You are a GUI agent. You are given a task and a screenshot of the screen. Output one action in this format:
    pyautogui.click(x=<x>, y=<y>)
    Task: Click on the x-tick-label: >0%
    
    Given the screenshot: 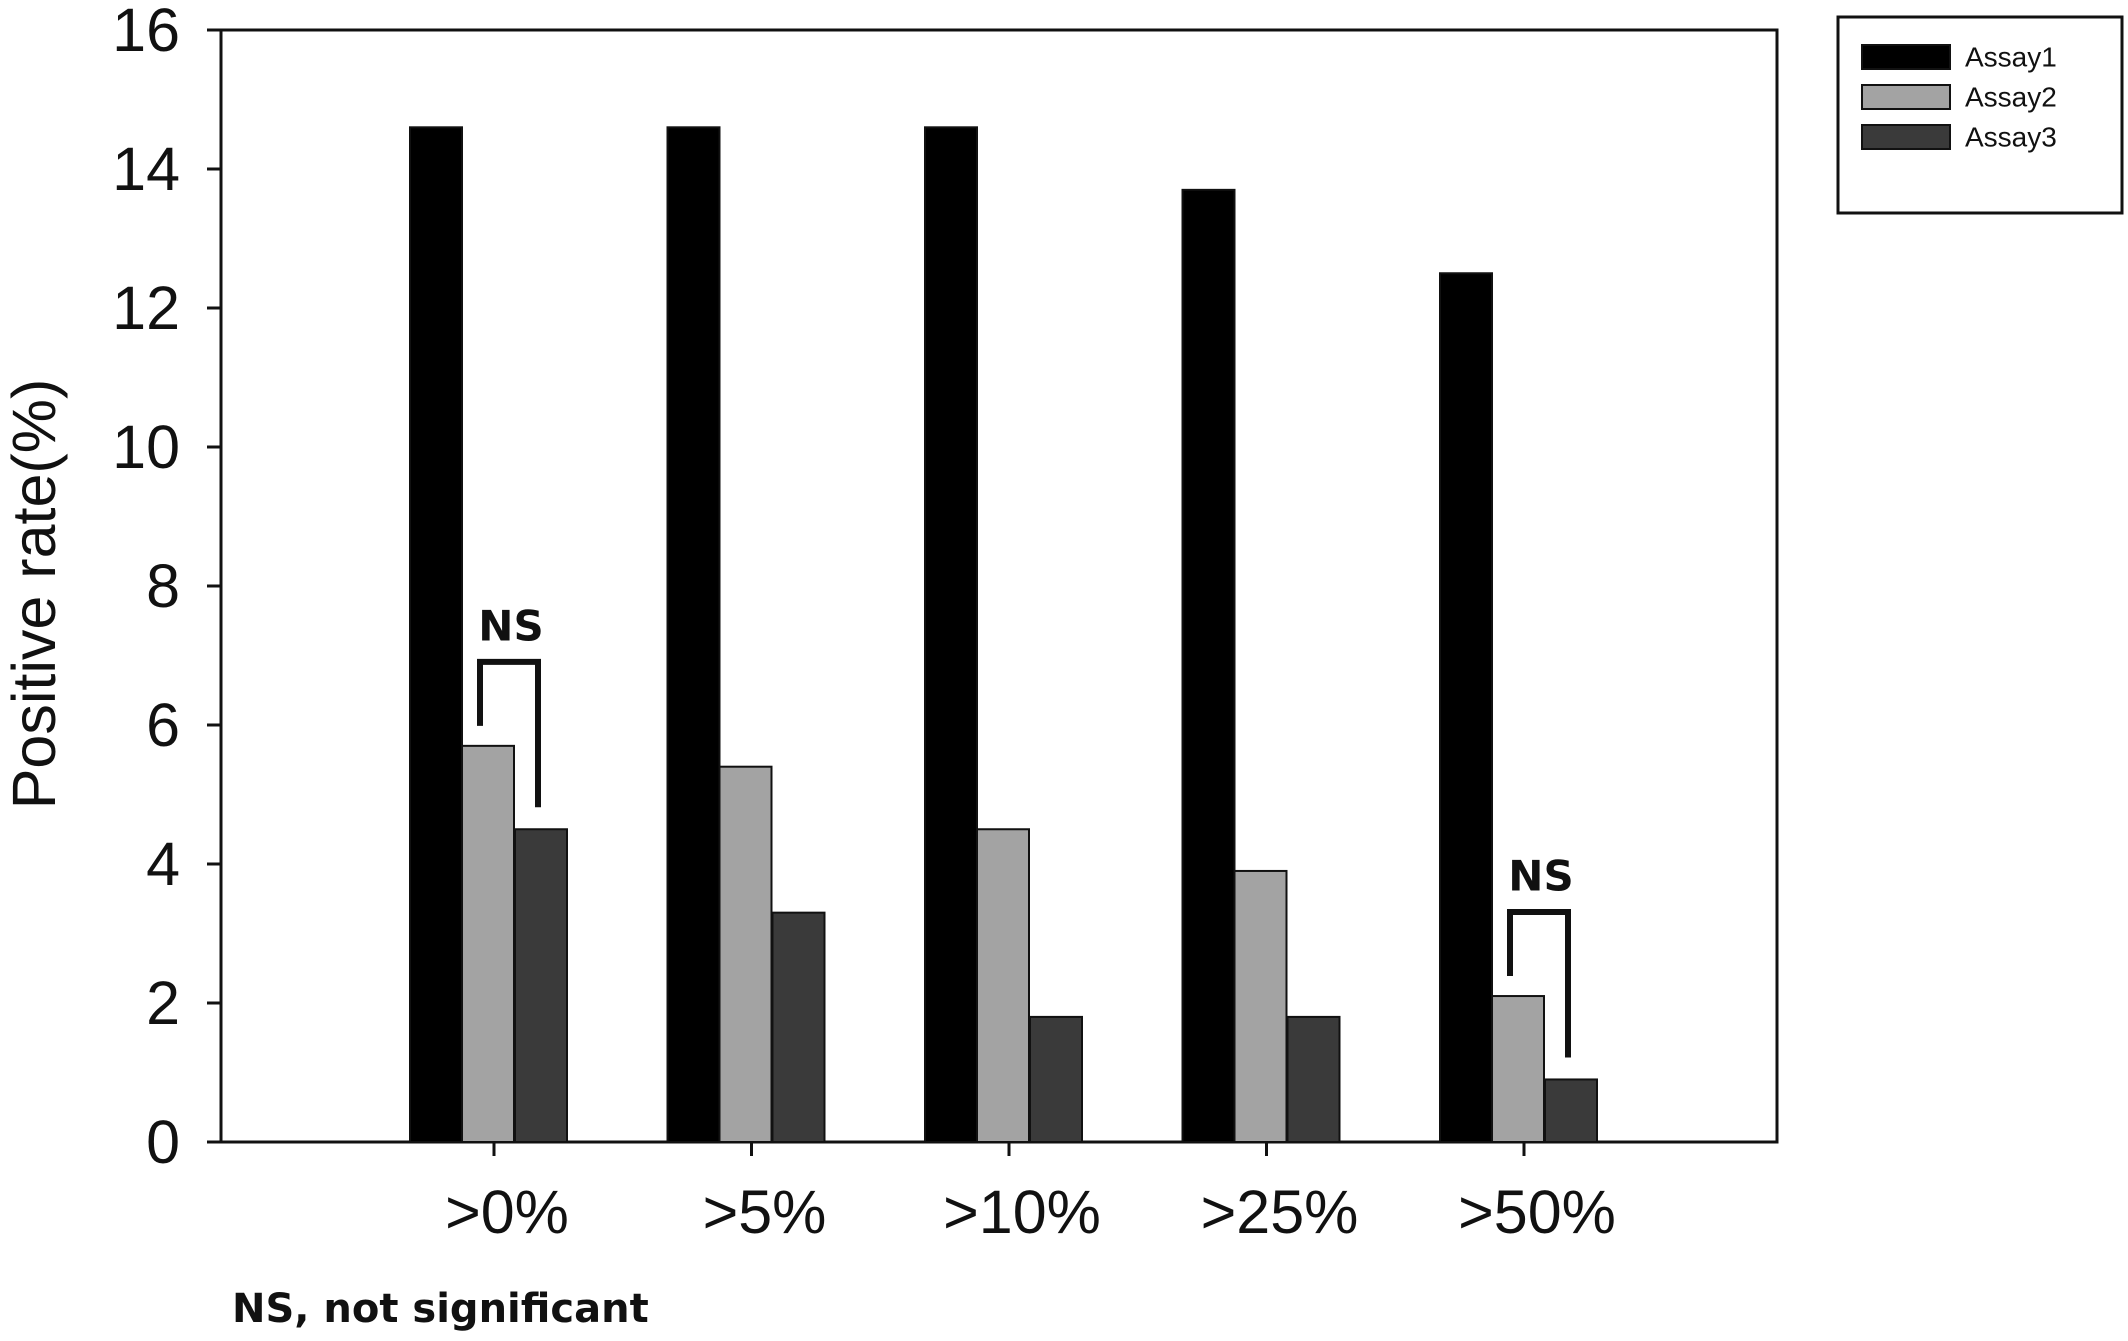 What is the action you would take?
    pyautogui.click(x=507, y=1212)
    